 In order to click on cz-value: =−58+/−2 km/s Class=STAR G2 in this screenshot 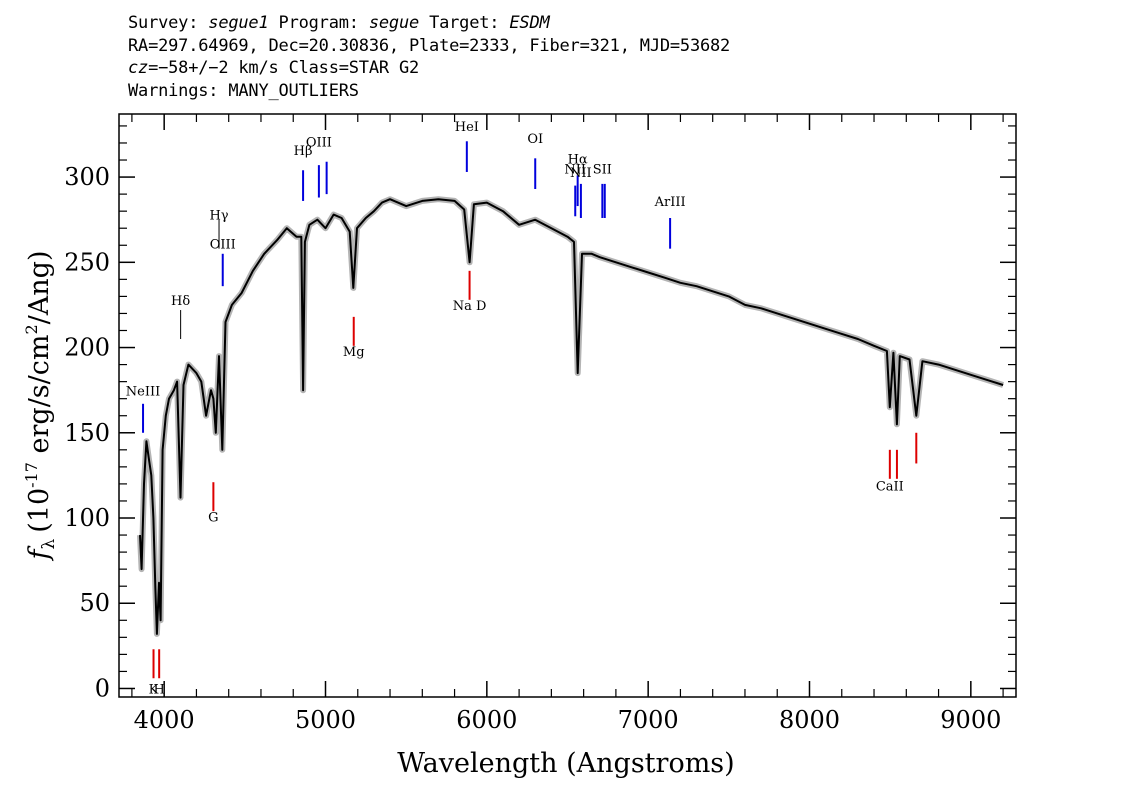, I will do `click(284, 68)`.